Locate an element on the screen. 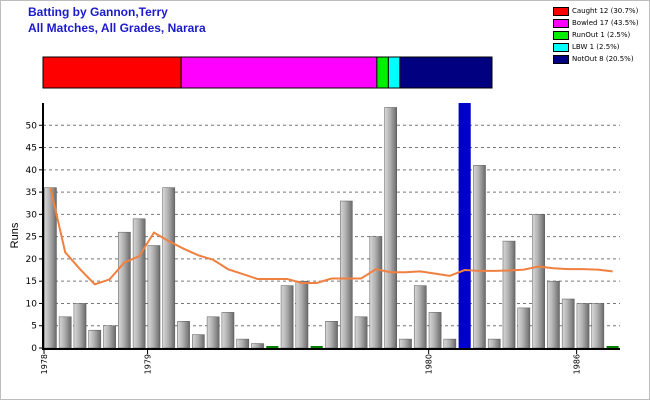 The image size is (650, 400). y-tick-label: 25 is located at coordinates (31, 238).